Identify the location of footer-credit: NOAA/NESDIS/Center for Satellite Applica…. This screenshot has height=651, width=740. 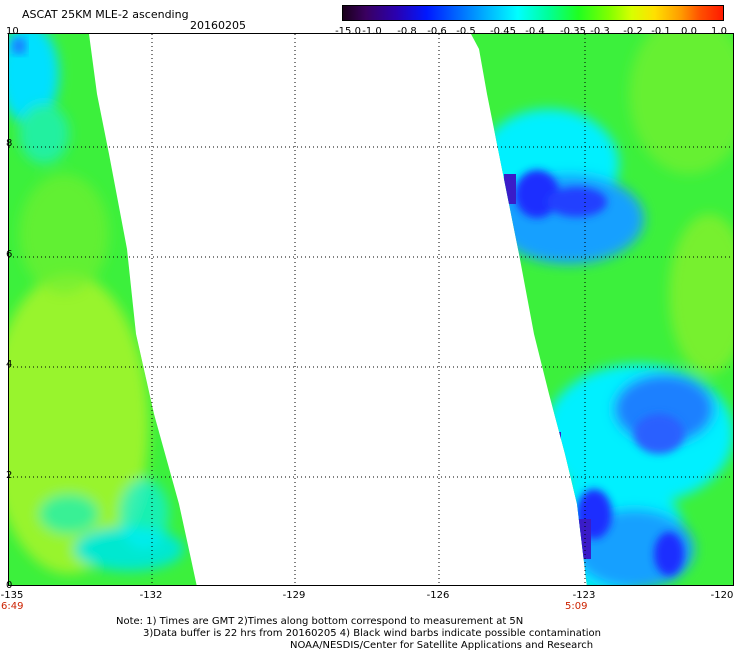
(442, 645).